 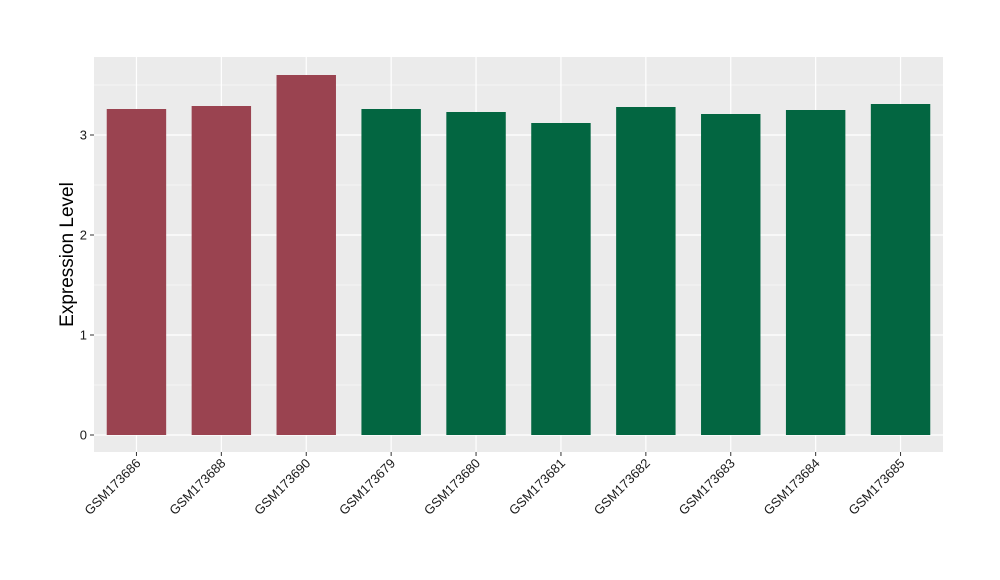 What do you see at coordinates (792, 487) in the screenshot?
I see `x-tick-label: GSM173684` at bounding box center [792, 487].